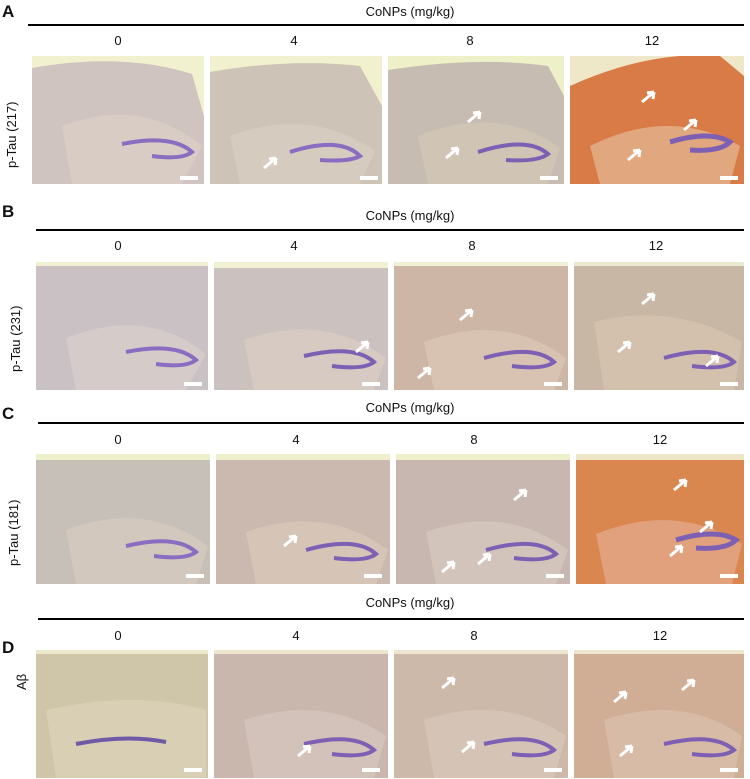  Describe the element at coordinates (294, 245) in the screenshot. I see `panel-b-dose-4: 4` at that location.